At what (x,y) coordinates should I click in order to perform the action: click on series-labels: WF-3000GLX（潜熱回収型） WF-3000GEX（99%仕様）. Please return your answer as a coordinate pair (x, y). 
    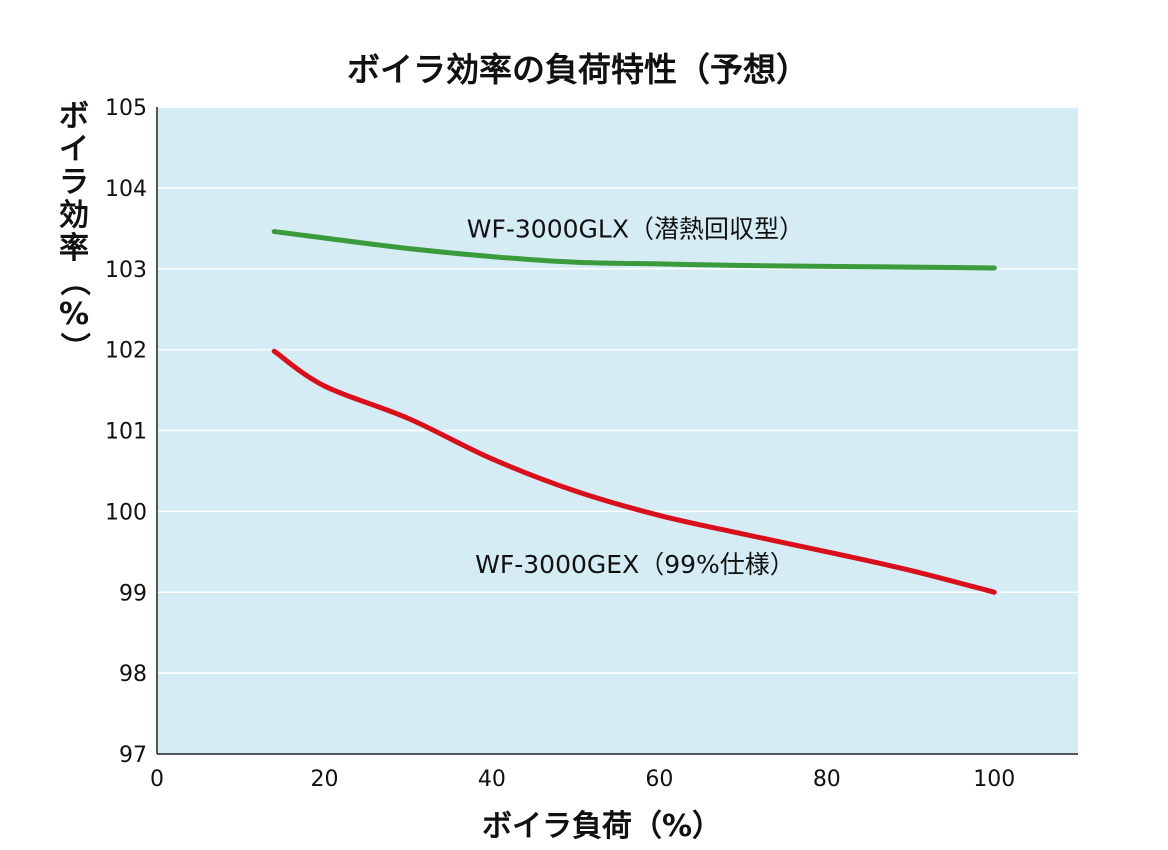
    Looking at the image, I should click on (635, 396).